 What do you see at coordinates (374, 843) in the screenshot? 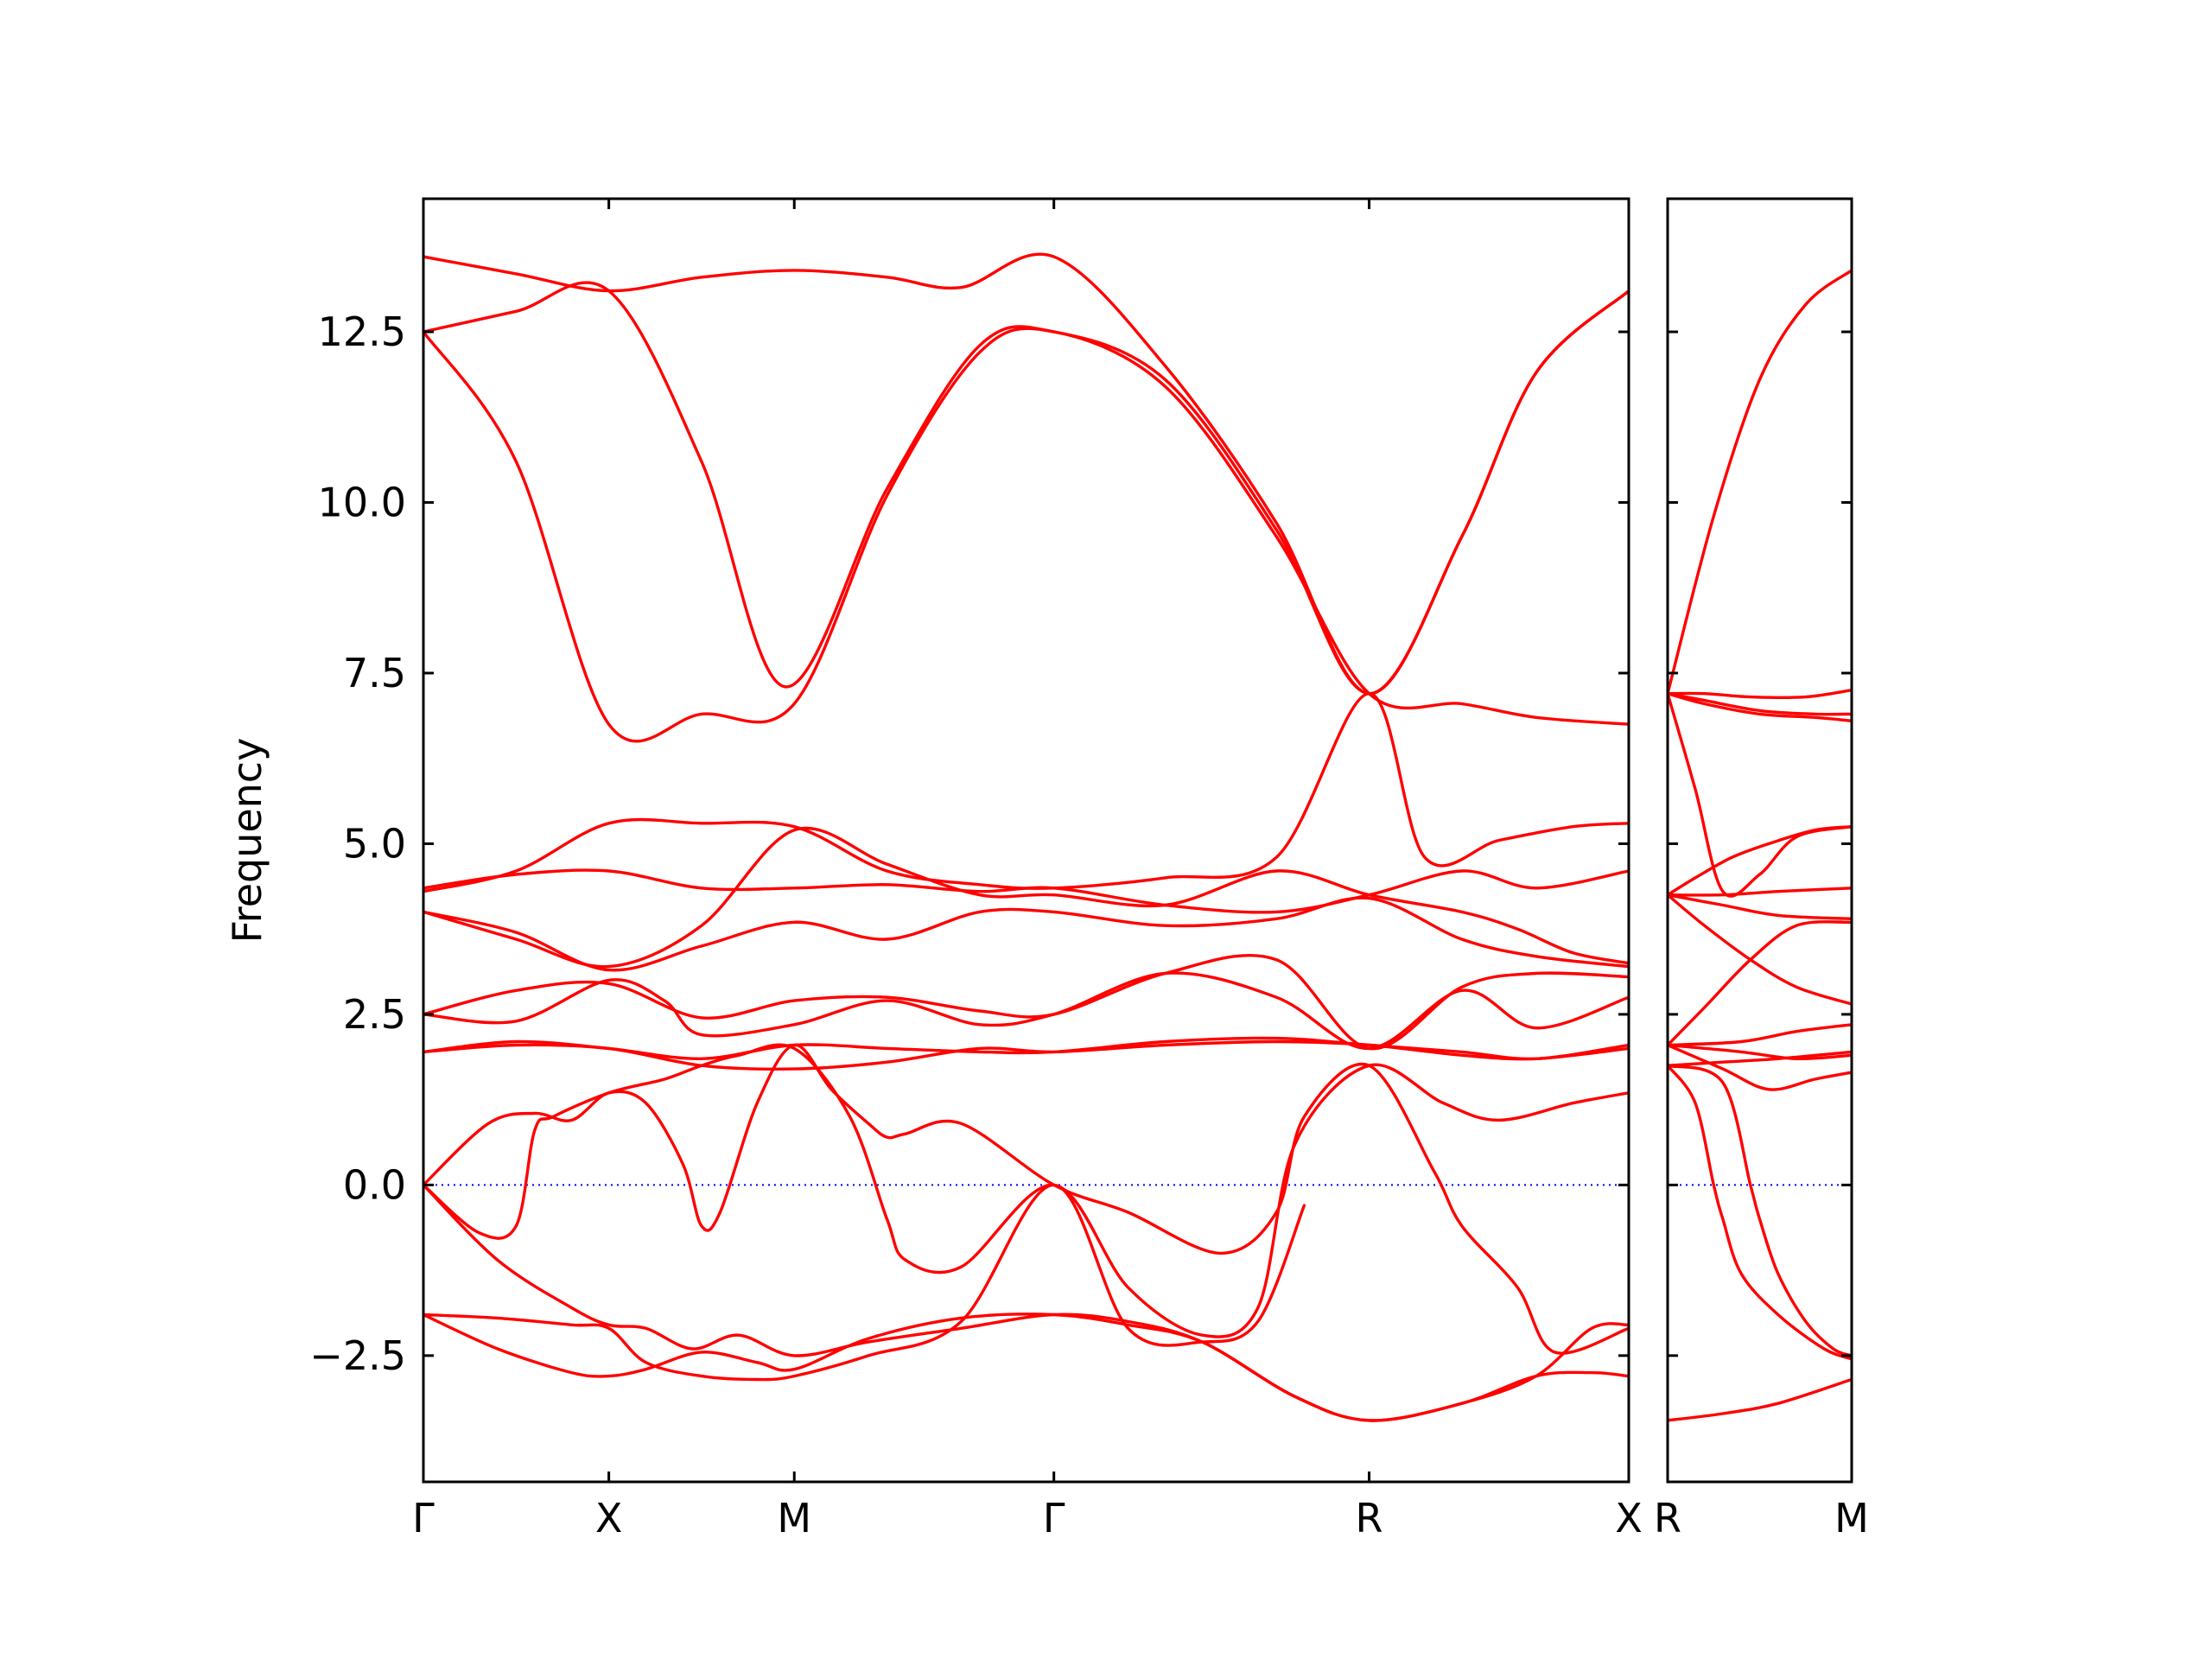
I see `y-tick-label: 5.0` at bounding box center [374, 843].